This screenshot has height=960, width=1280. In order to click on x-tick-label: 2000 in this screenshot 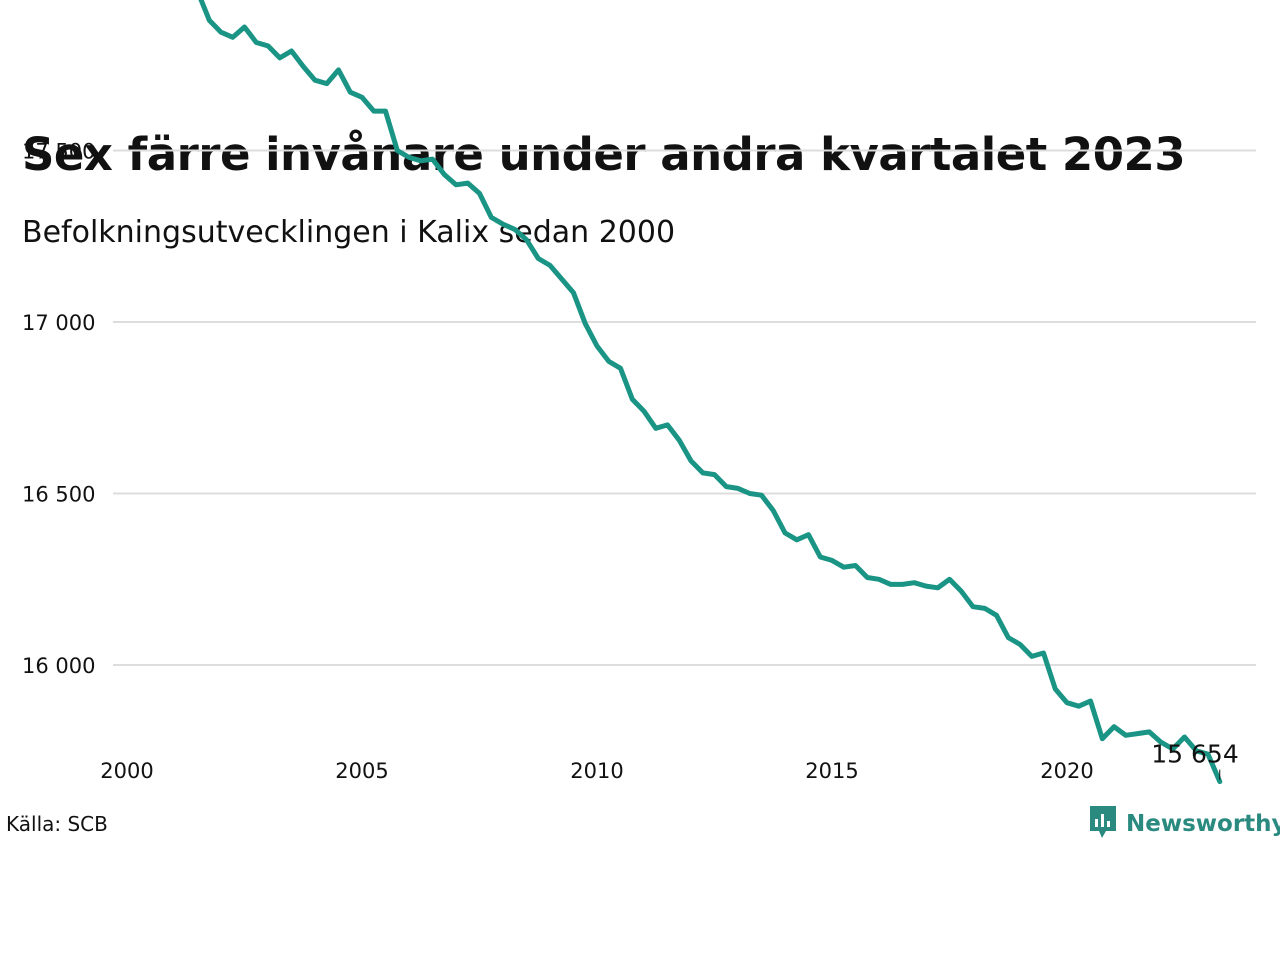, I will do `click(126, 771)`.